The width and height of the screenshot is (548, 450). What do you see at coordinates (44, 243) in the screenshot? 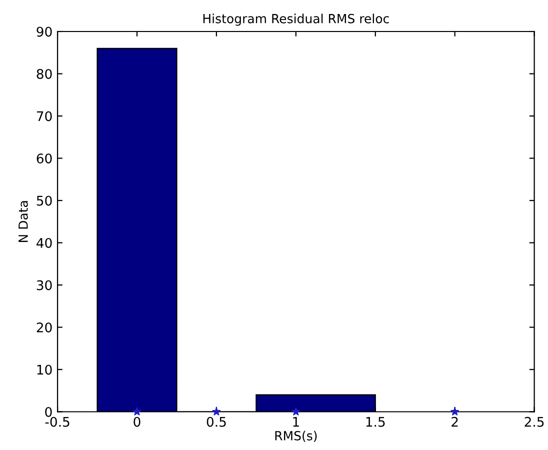
I see `y-tick-label: 40` at bounding box center [44, 243].